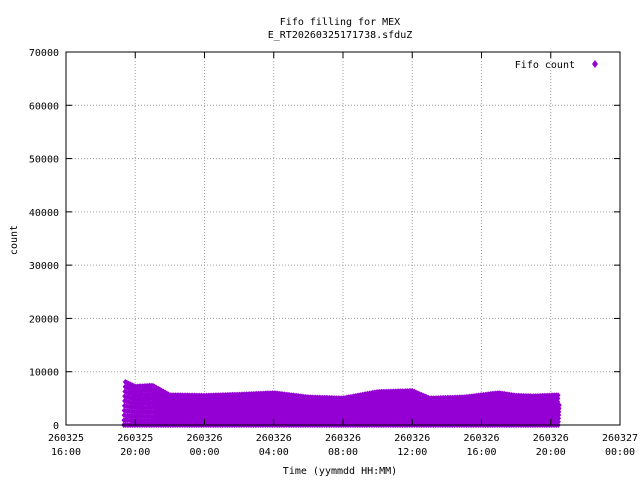  What do you see at coordinates (340, 22) in the screenshot?
I see `chart-title: Fifo filling for MEX` at bounding box center [340, 22].